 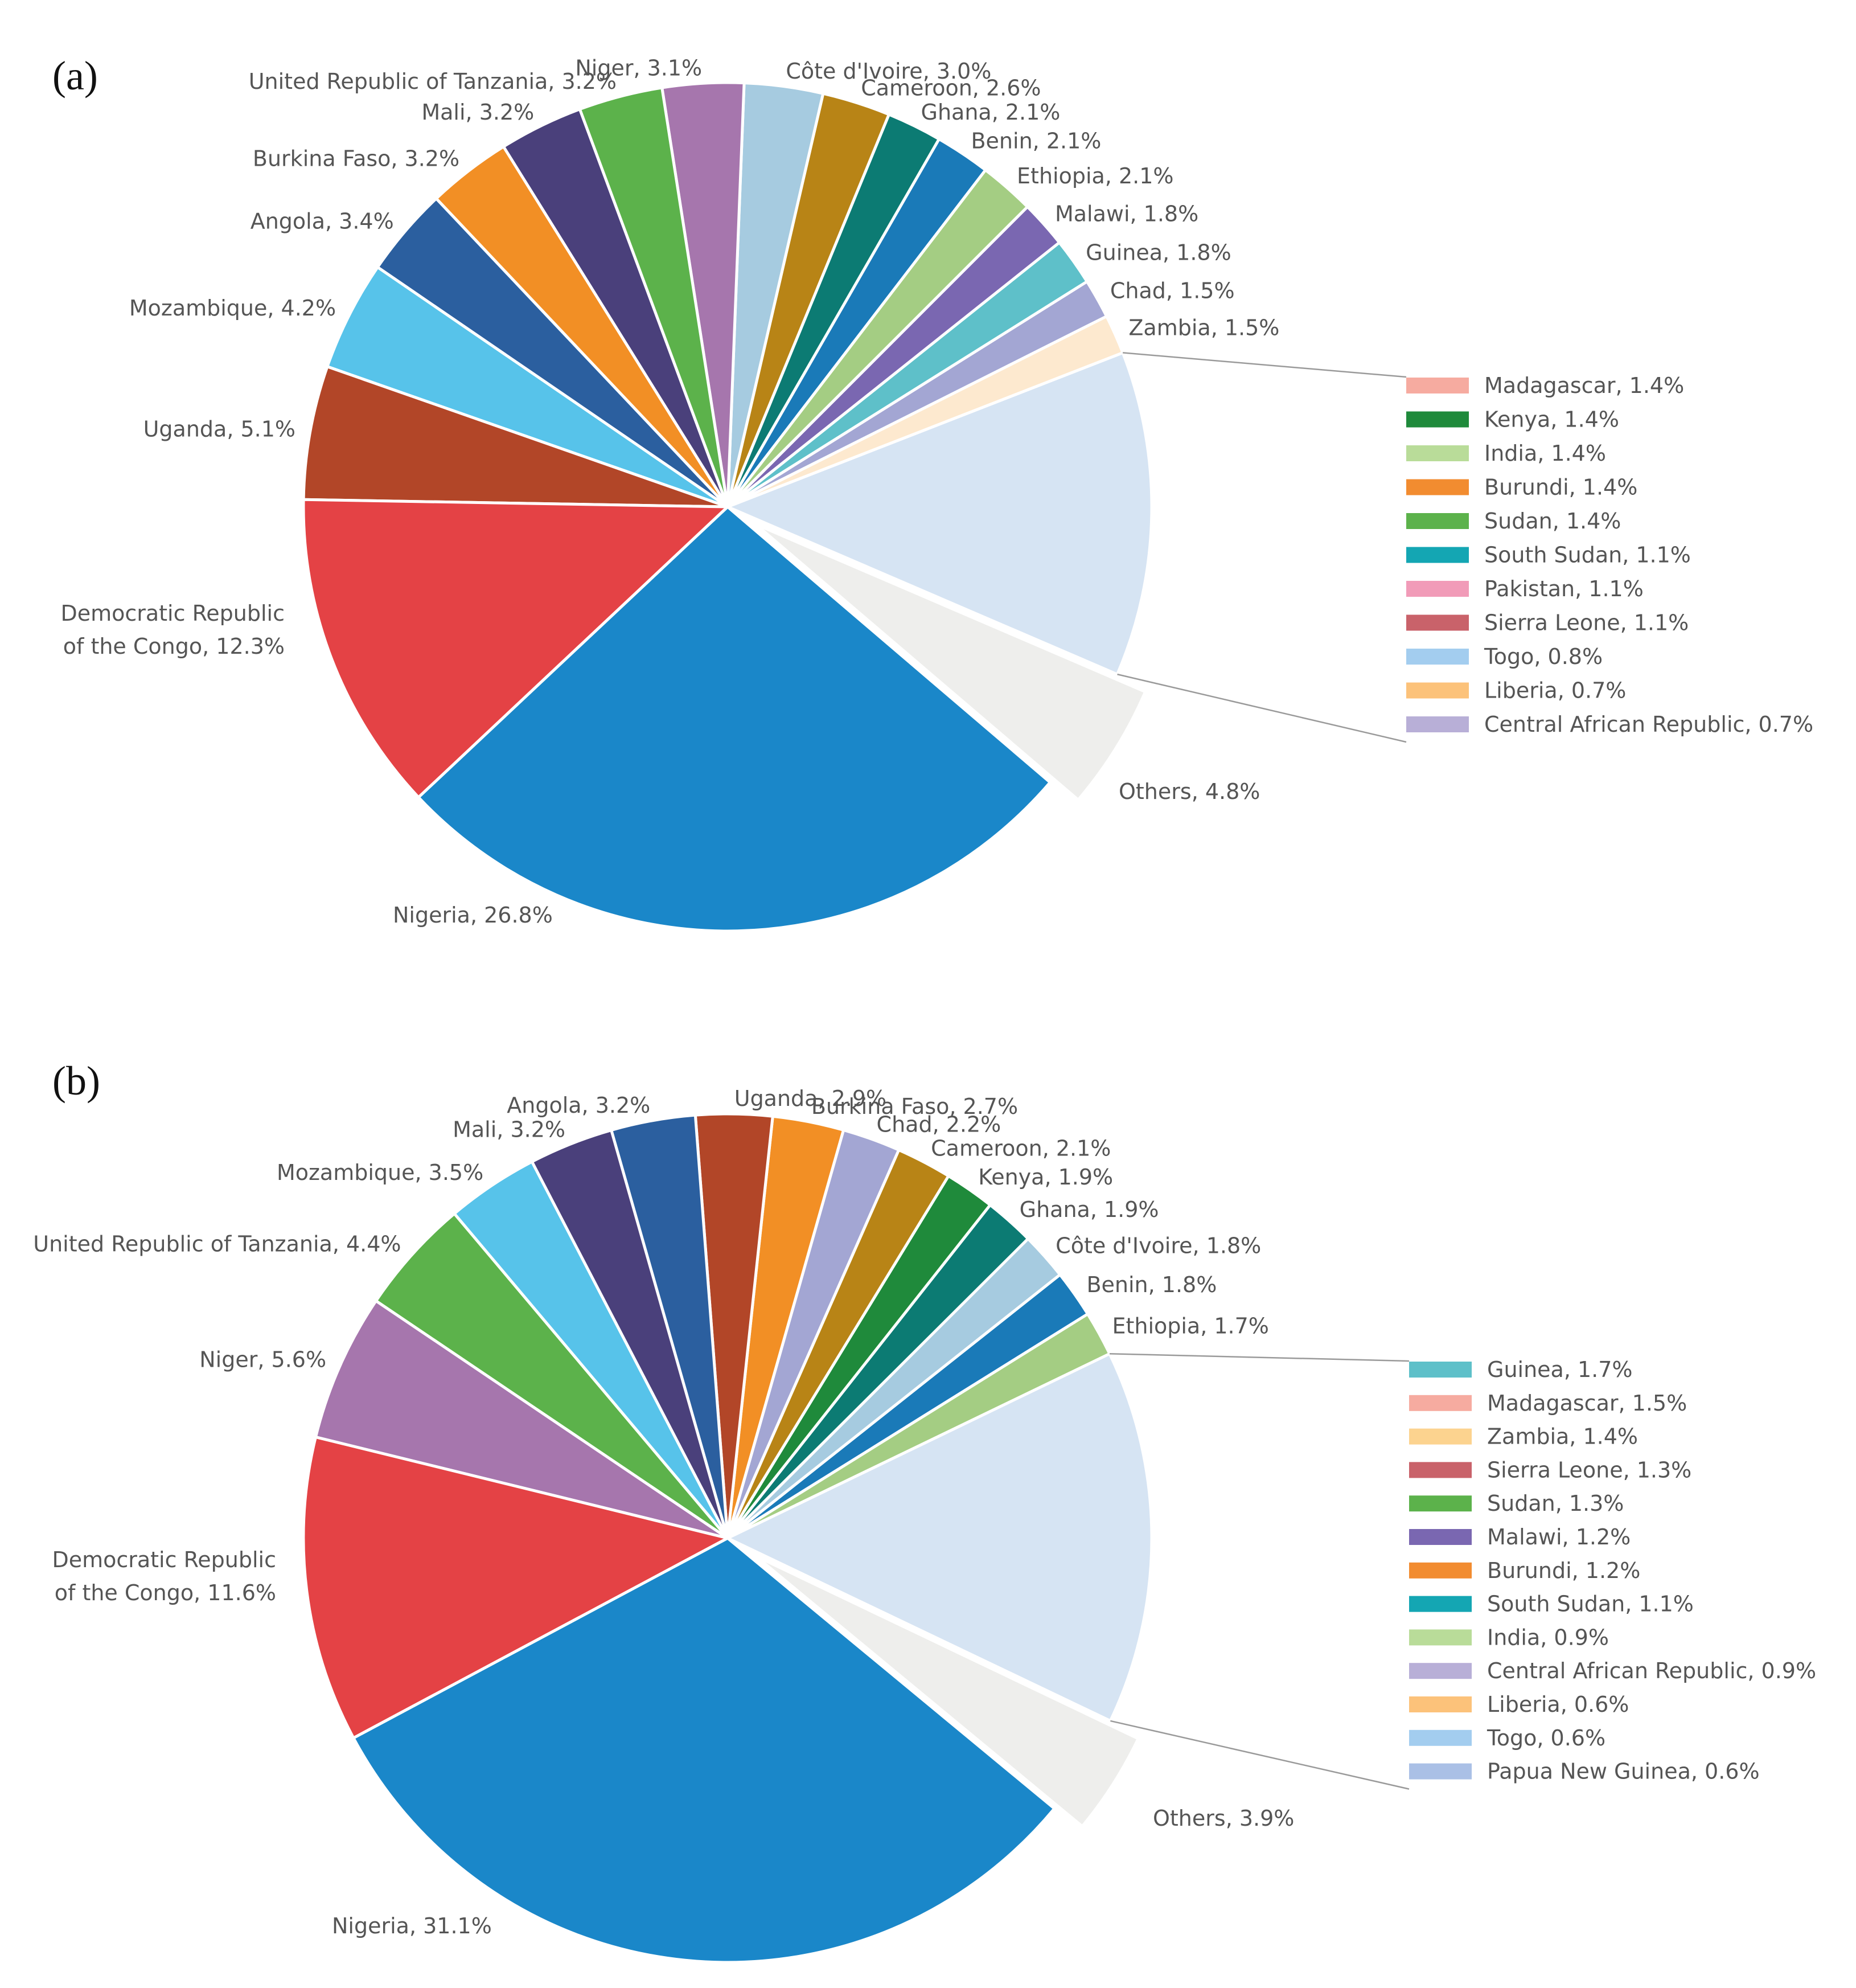 I want to click on legend-label-sudan-1-3: Sudan, 1.3%, so click(x=1556, y=1503).